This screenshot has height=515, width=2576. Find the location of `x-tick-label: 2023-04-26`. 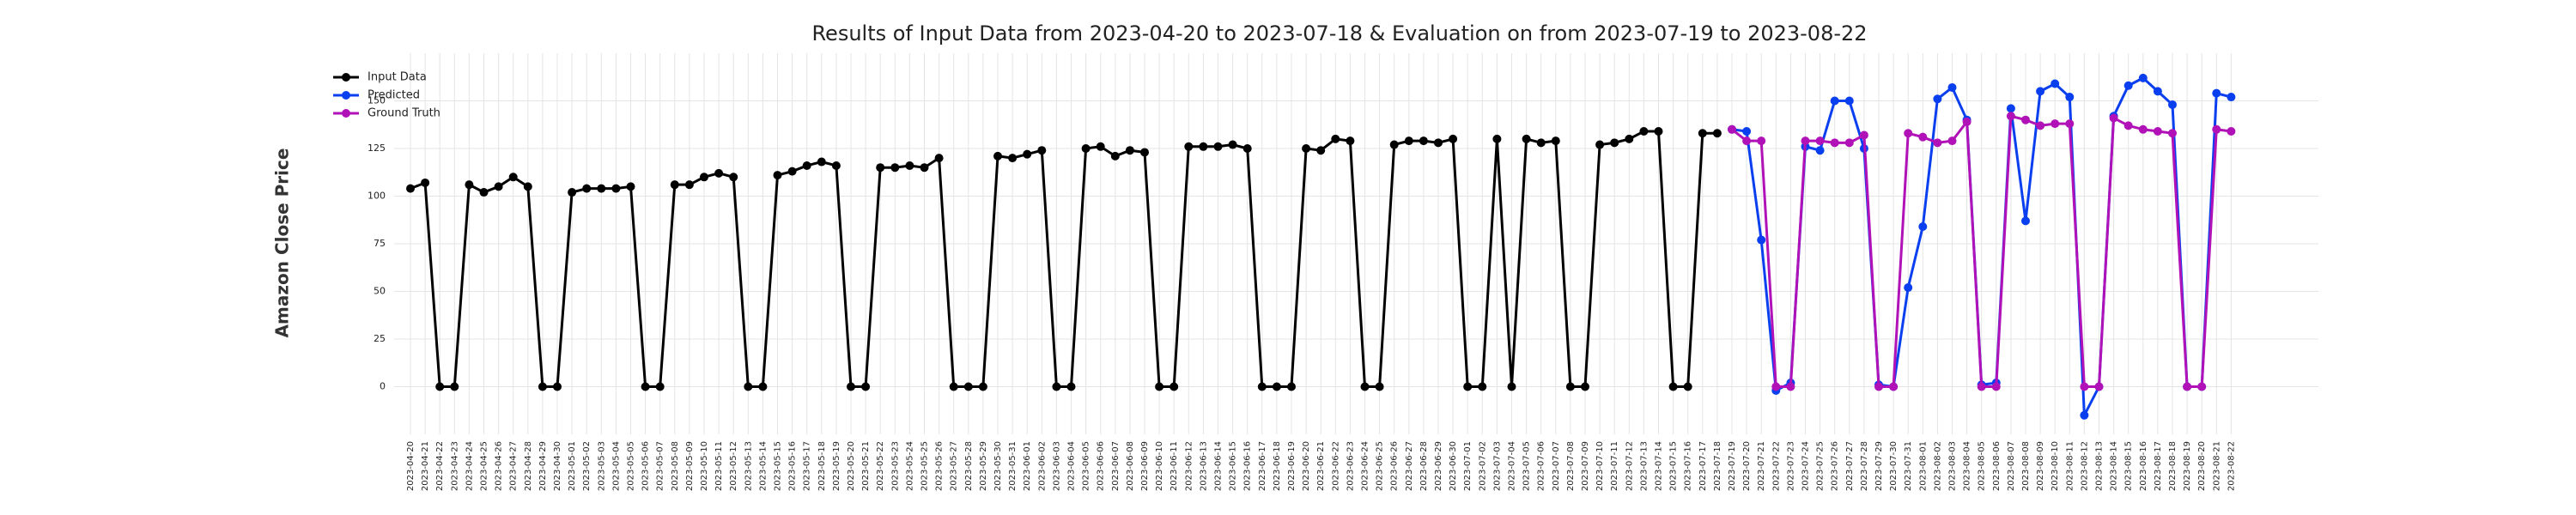

x-tick-label: 2023-04-26 is located at coordinates (499, 466).